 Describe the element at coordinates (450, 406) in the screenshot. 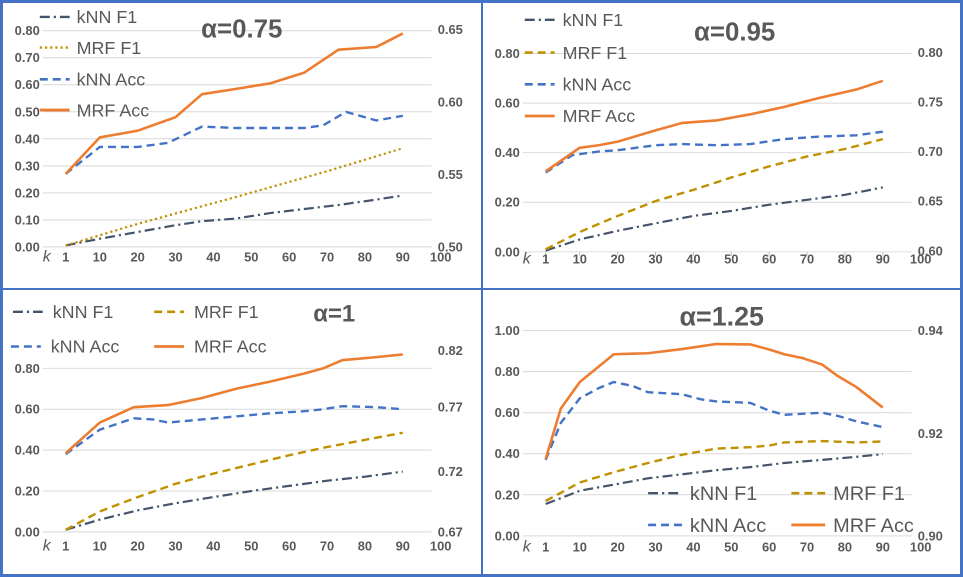

I see `right-axis-tick-label: 0.77` at that location.